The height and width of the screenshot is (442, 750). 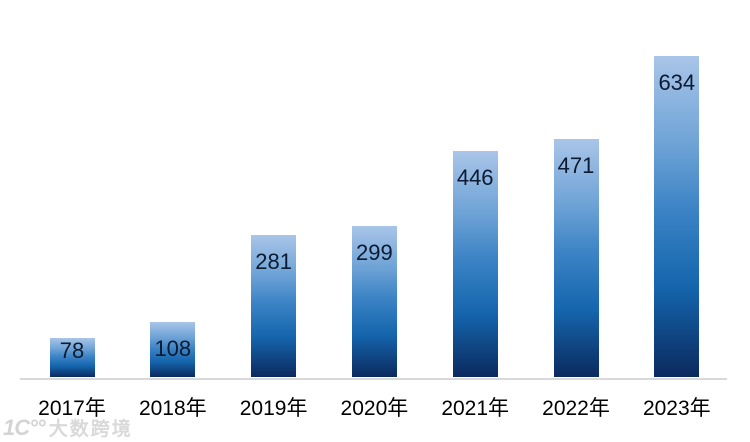 I want to click on bar-value-label: 281, so click(x=273, y=261).